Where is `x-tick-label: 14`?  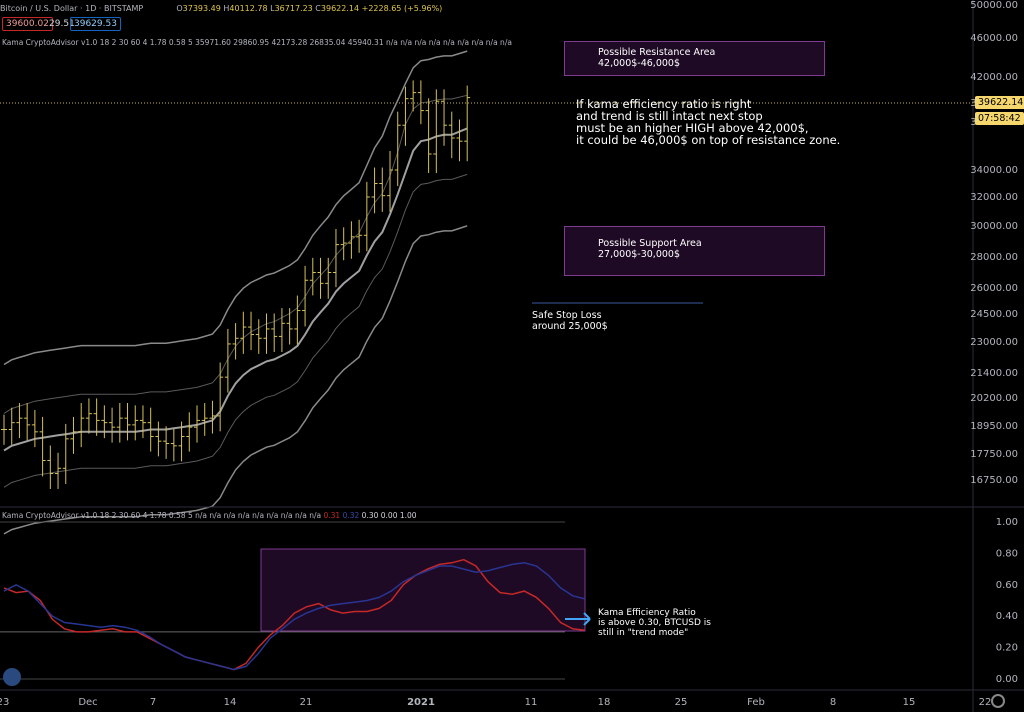 x-tick-label: 14 is located at coordinates (230, 702).